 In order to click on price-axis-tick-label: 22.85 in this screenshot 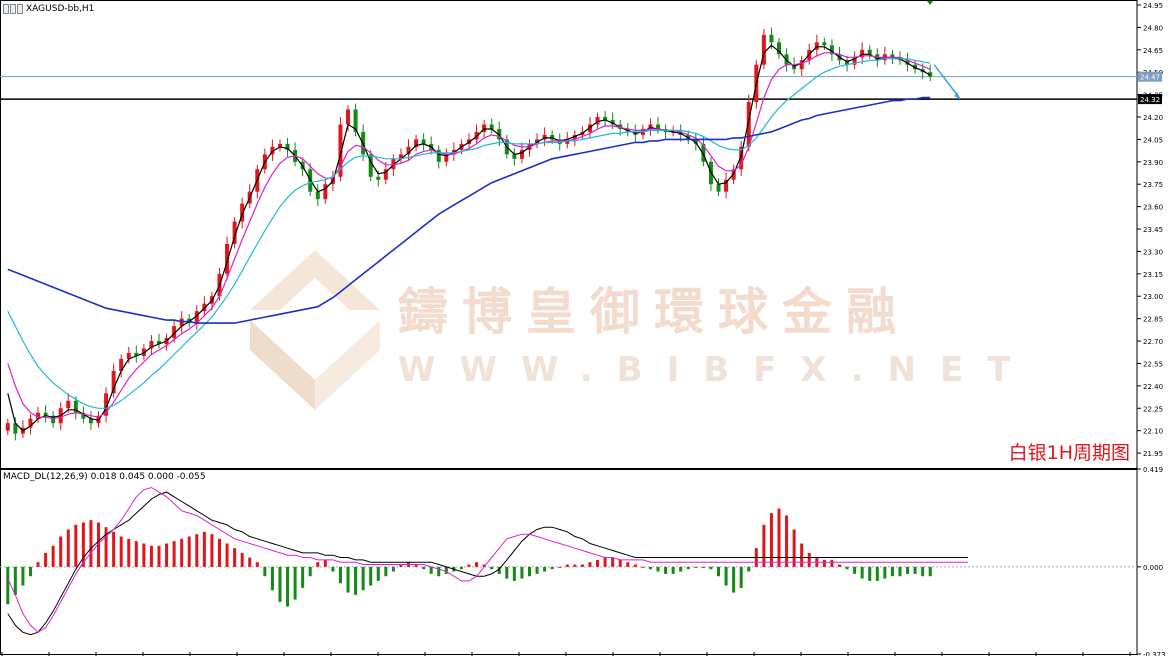, I will do `click(1153, 320)`.